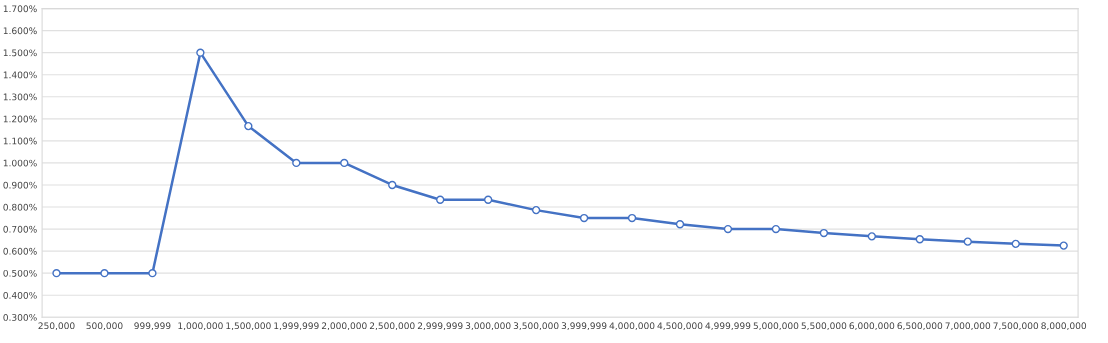  What do you see at coordinates (392, 326) in the screenshot?
I see `x-tick-label: 2,500,000` at bounding box center [392, 326].